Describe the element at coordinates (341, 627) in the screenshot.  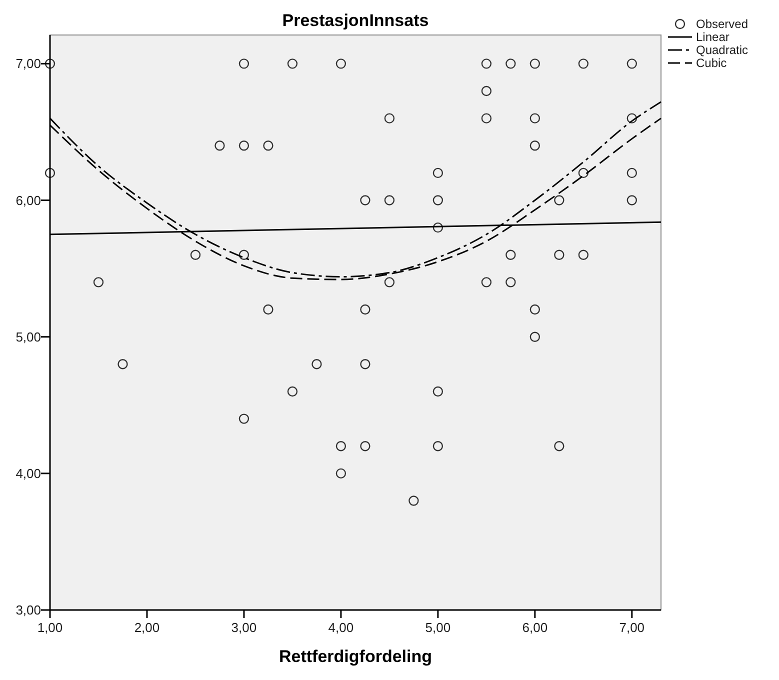
I see `x-tick-label: 4,00` at that location.